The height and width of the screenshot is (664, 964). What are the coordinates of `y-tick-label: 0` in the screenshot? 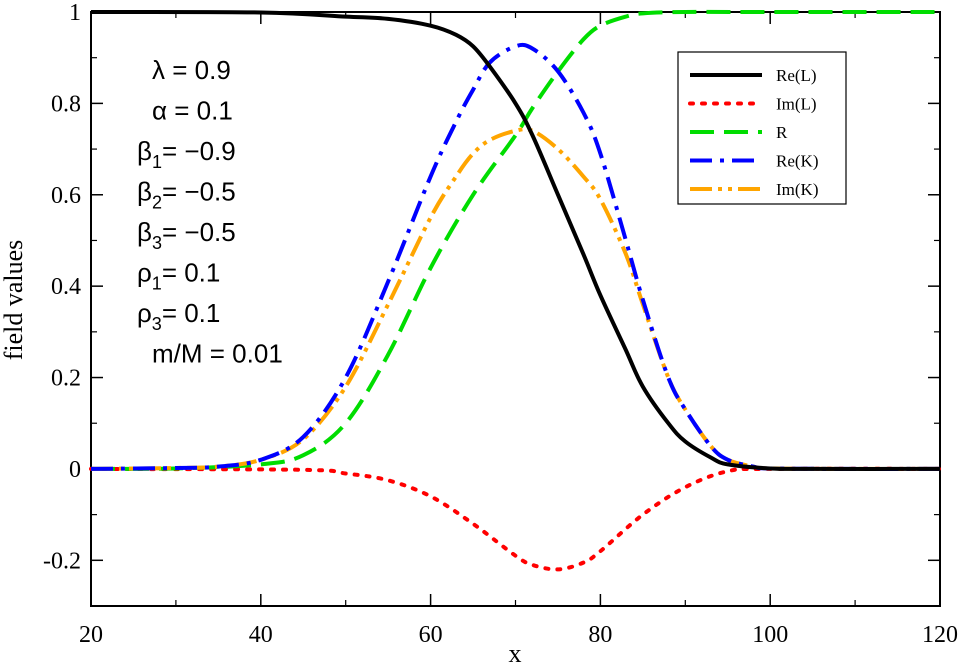 It's located at (75, 470).